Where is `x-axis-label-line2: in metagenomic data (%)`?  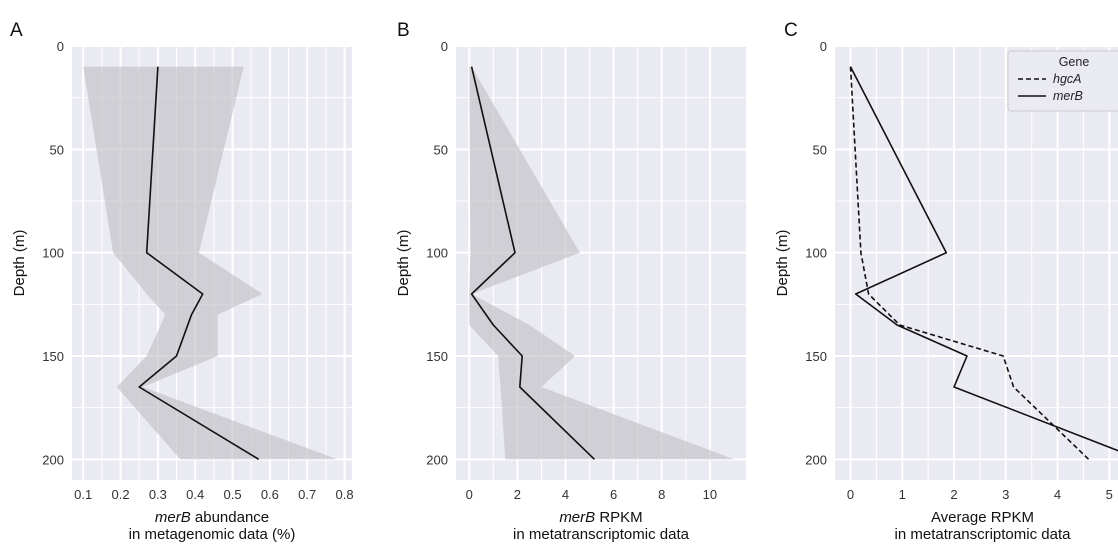 x-axis-label-line2: in metagenomic data (%) is located at coordinates (212, 534).